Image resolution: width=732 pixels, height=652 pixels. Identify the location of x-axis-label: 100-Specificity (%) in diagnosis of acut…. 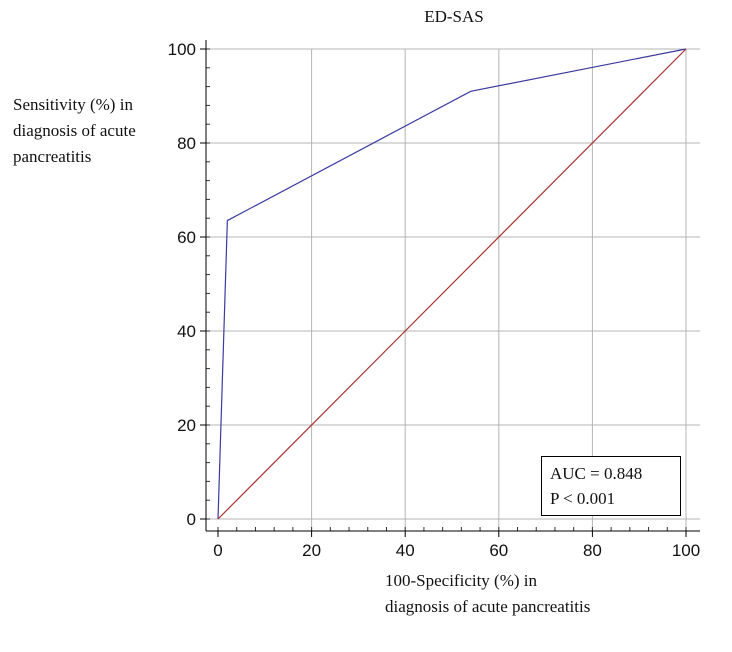
(488, 593).